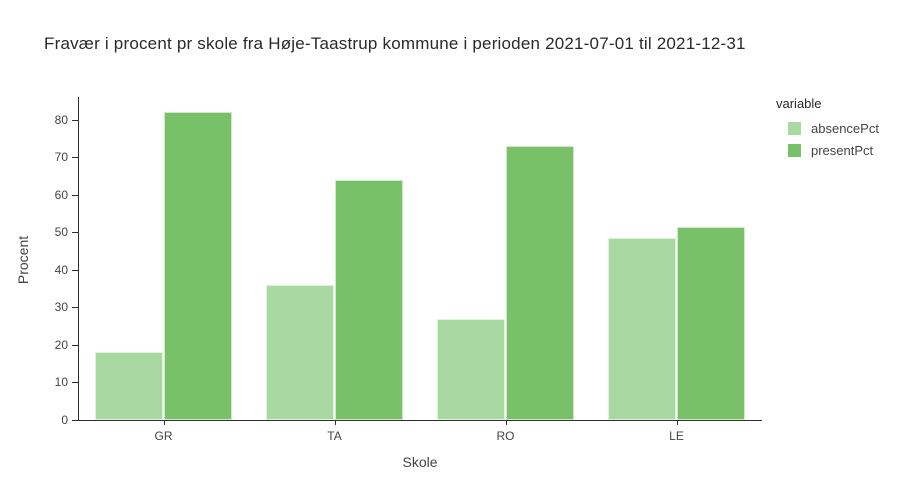 This screenshot has width=900, height=500. What do you see at coordinates (845, 128) in the screenshot?
I see `legend-item-label: absencePct` at bounding box center [845, 128].